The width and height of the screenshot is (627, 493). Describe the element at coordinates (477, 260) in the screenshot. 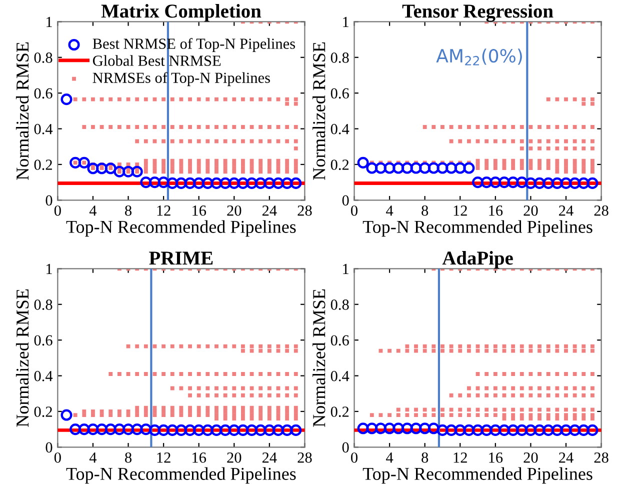

I see `chart-title: AdaPipe` at that location.